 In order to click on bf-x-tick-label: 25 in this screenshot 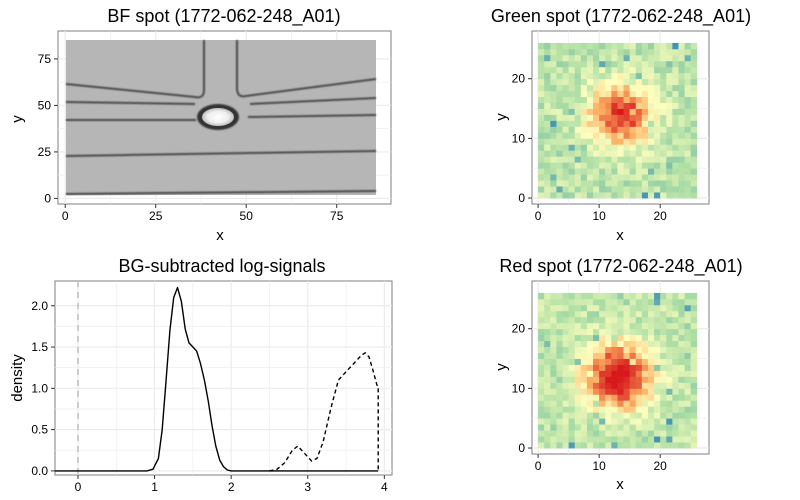, I will do `click(156, 216)`.